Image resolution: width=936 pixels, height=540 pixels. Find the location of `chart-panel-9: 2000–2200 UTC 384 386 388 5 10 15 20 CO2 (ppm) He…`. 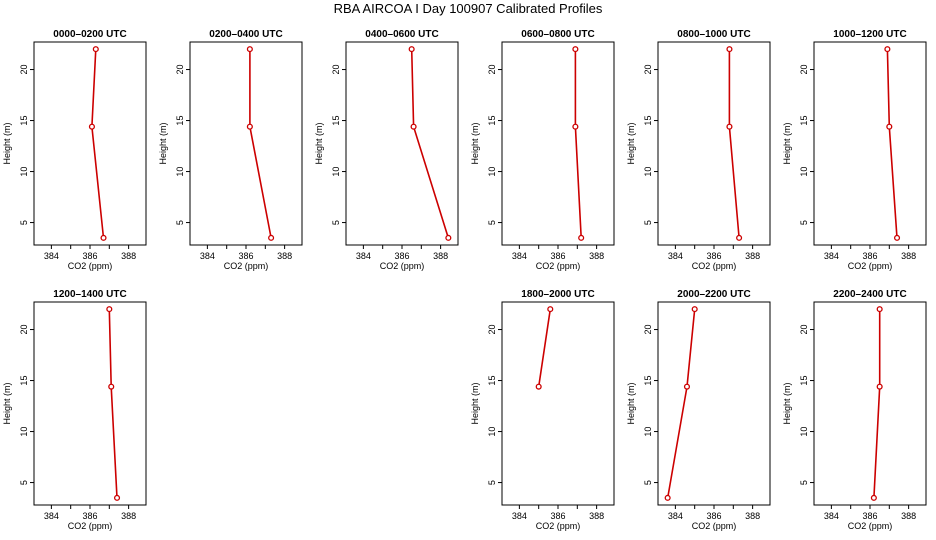

chart-panel-9: 2000–2200 UTC 384 386 388 5 10 15 20 CO2 (ppm) He… is located at coordinates (698, 410).